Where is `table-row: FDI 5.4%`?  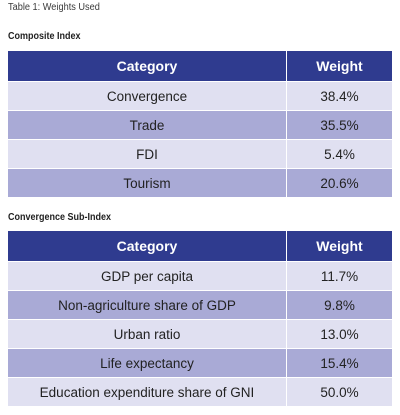 table-row: FDI 5.4% is located at coordinates (200, 154).